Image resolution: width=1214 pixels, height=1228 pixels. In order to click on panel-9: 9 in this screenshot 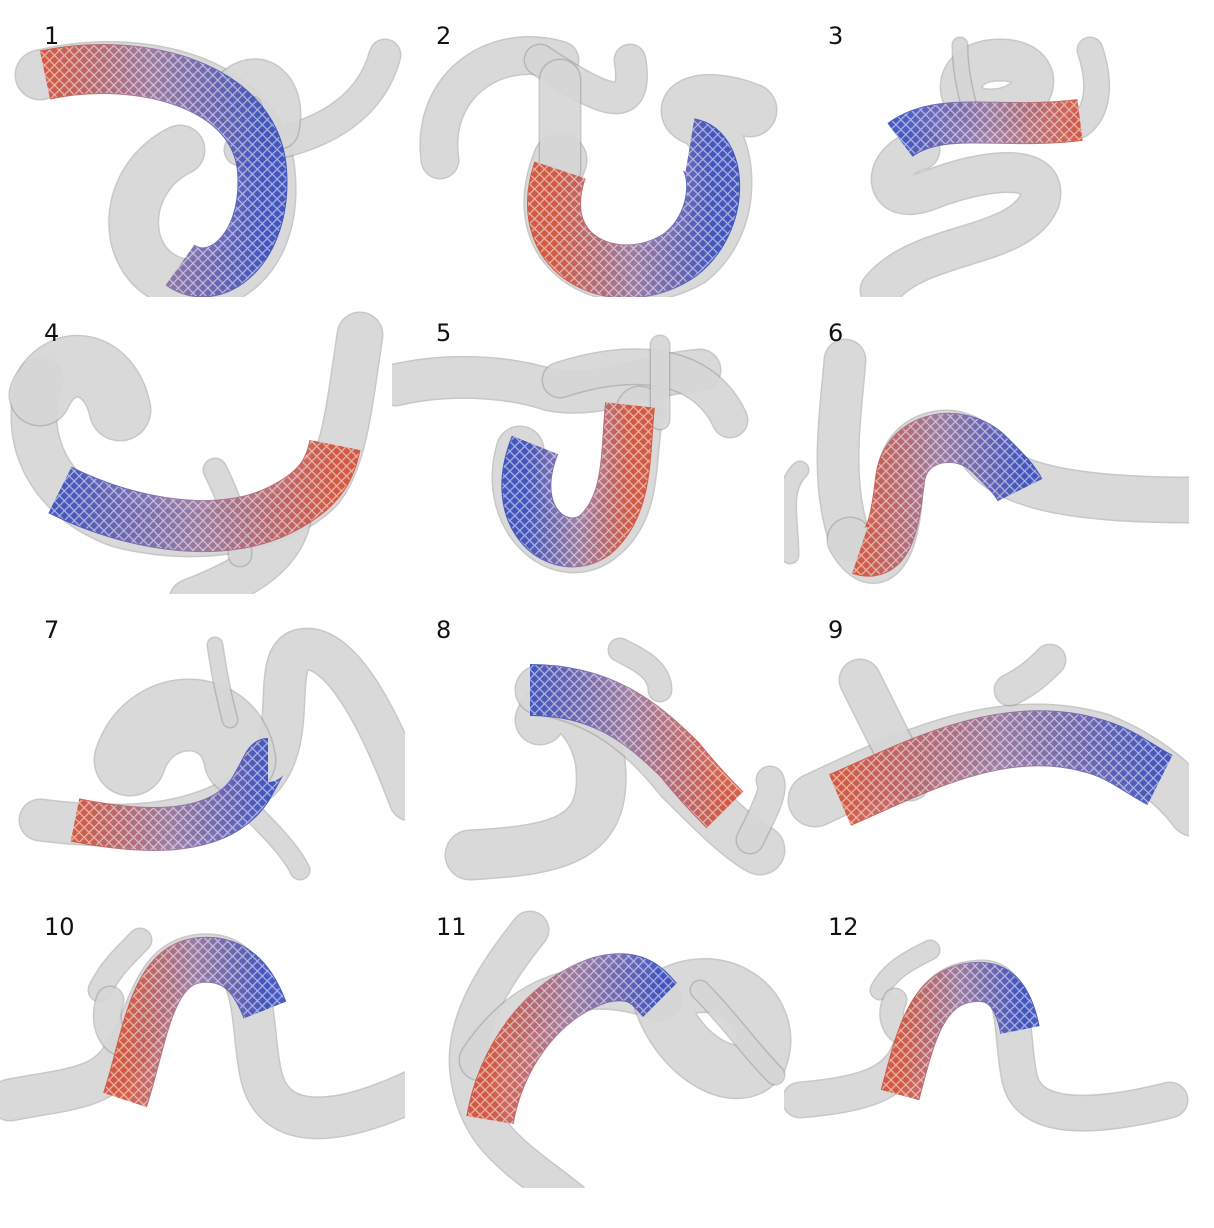, I will do `click(986, 742)`.